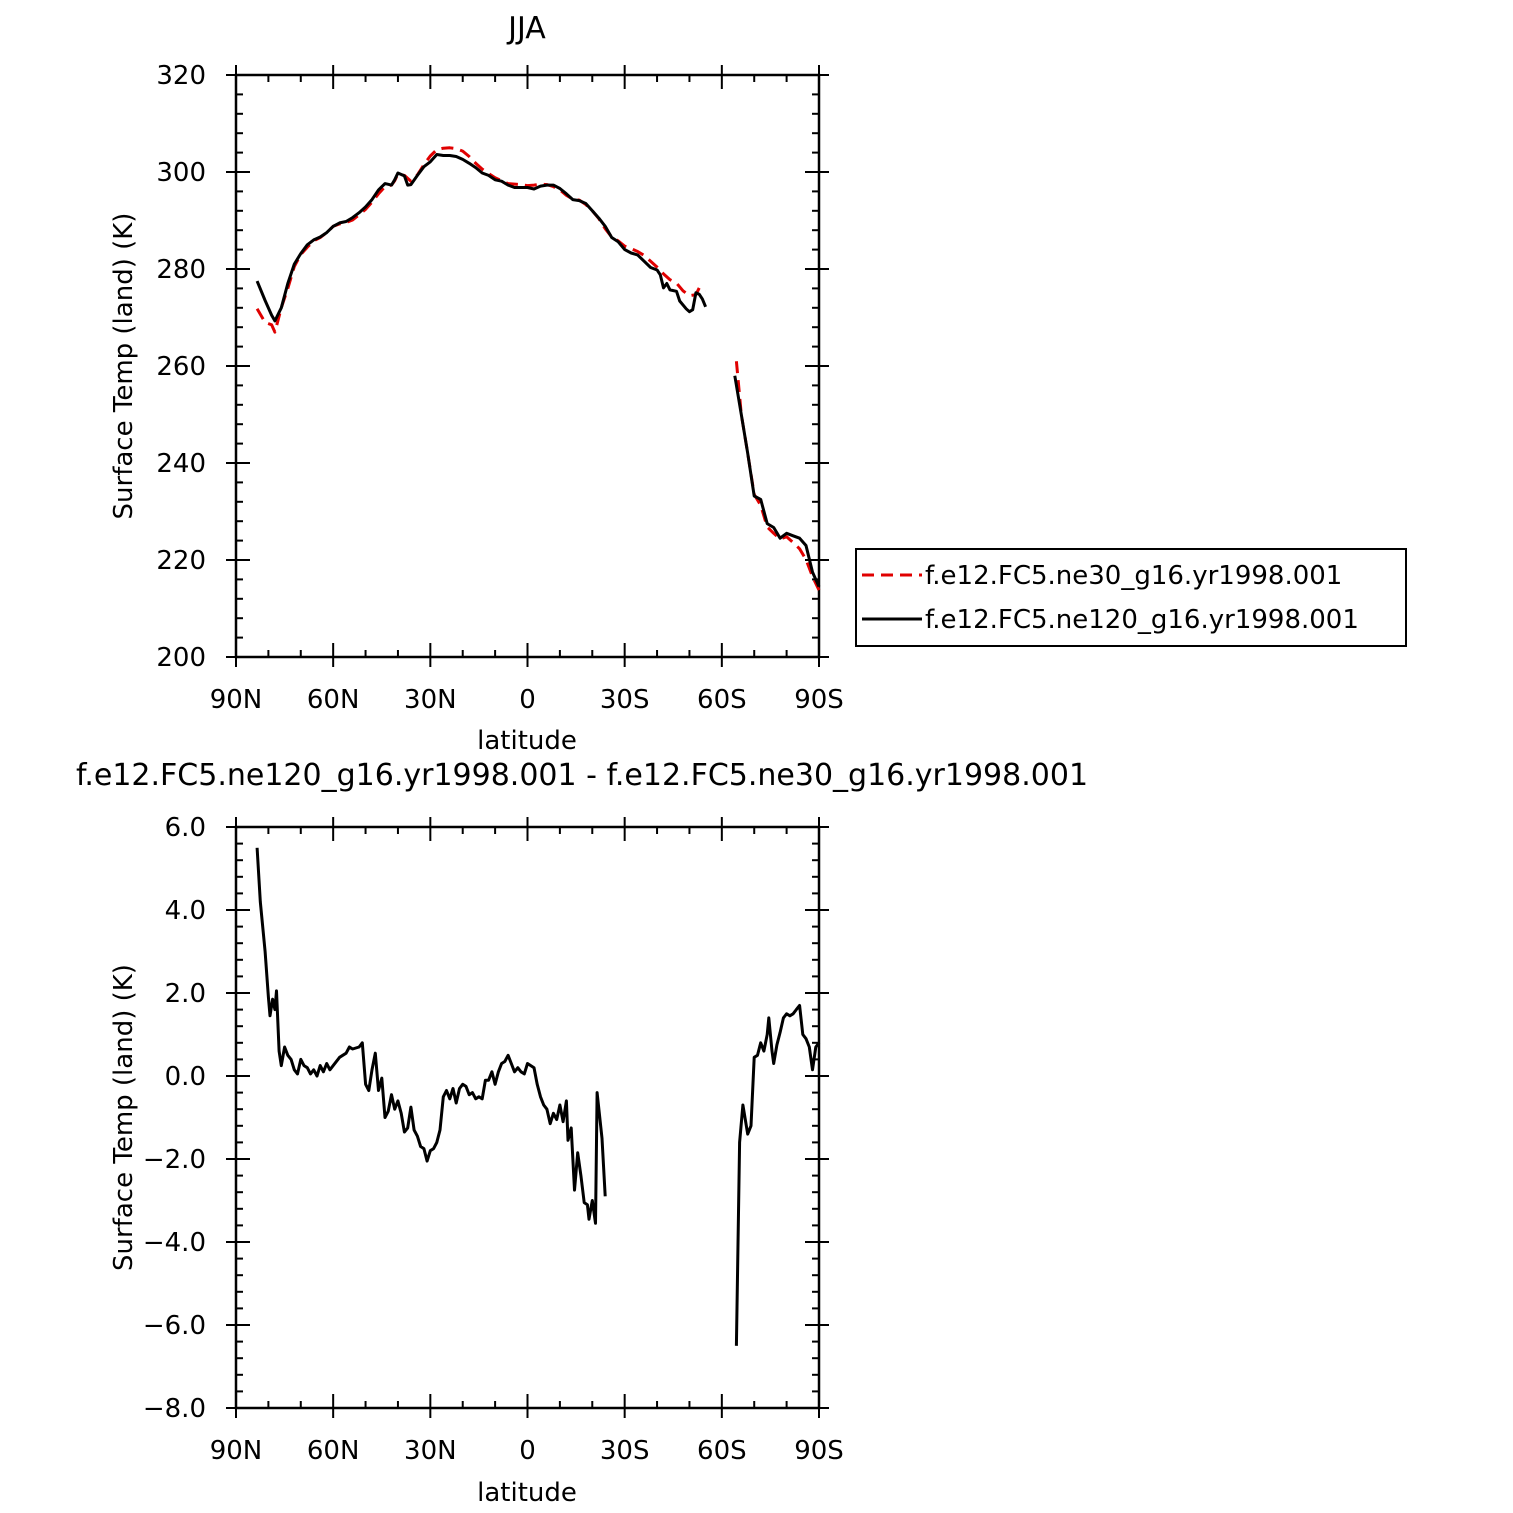 This screenshot has height=1513, width=1513. Describe the element at coordinates (185, 911) in the screenshot. I see `y-tick-label: 4.0` at that location.